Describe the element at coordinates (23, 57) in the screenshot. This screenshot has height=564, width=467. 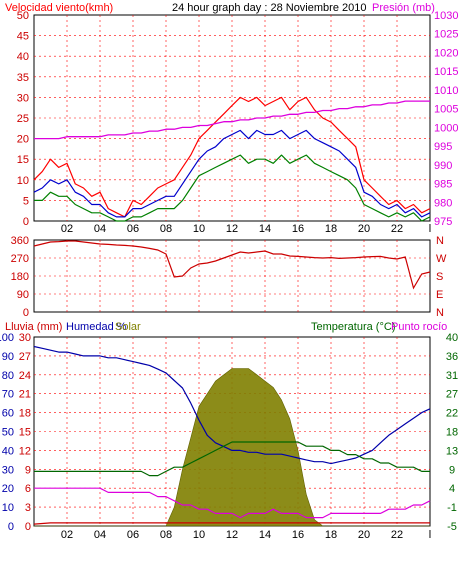
I see `wind-y-tick-label: 40` at that location.